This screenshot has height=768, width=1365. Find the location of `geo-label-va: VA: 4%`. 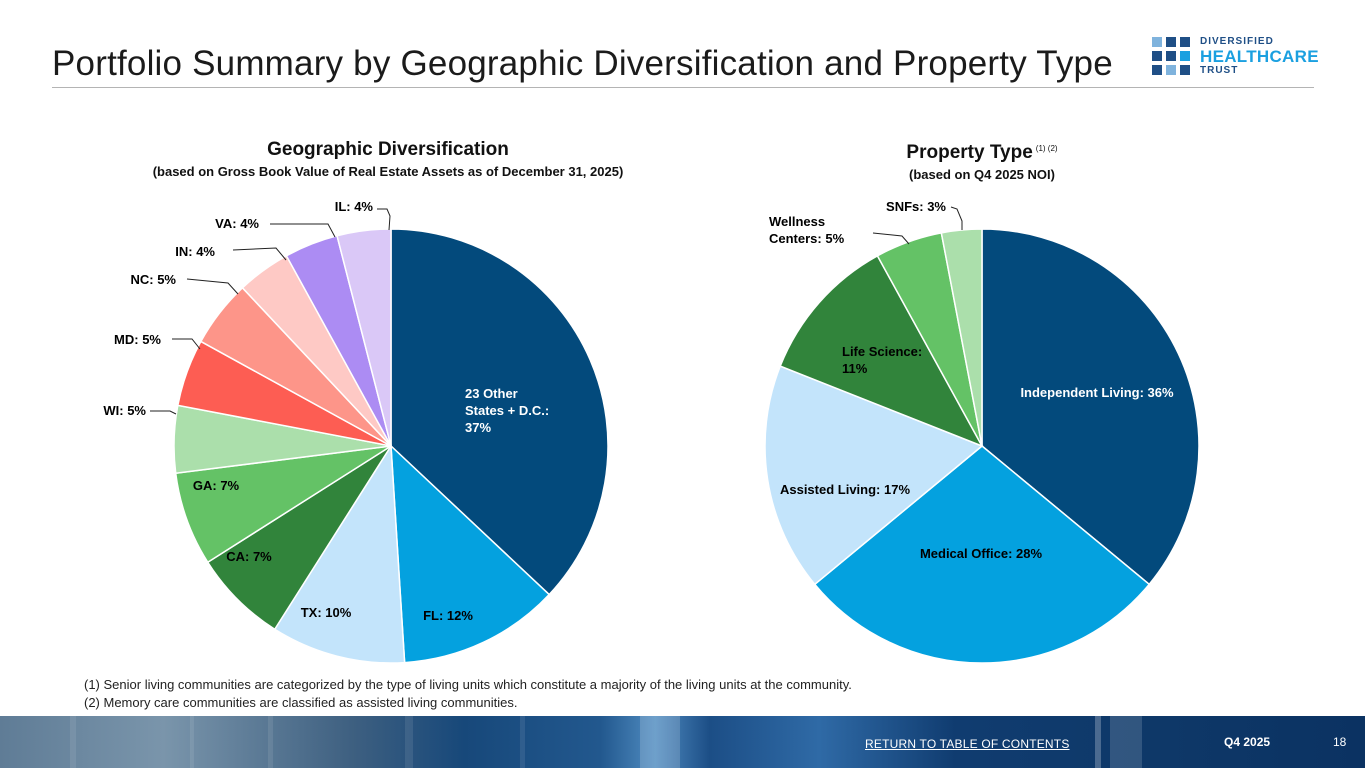

geo-label-va: VA: 4% is located at coordinates (237, 223).